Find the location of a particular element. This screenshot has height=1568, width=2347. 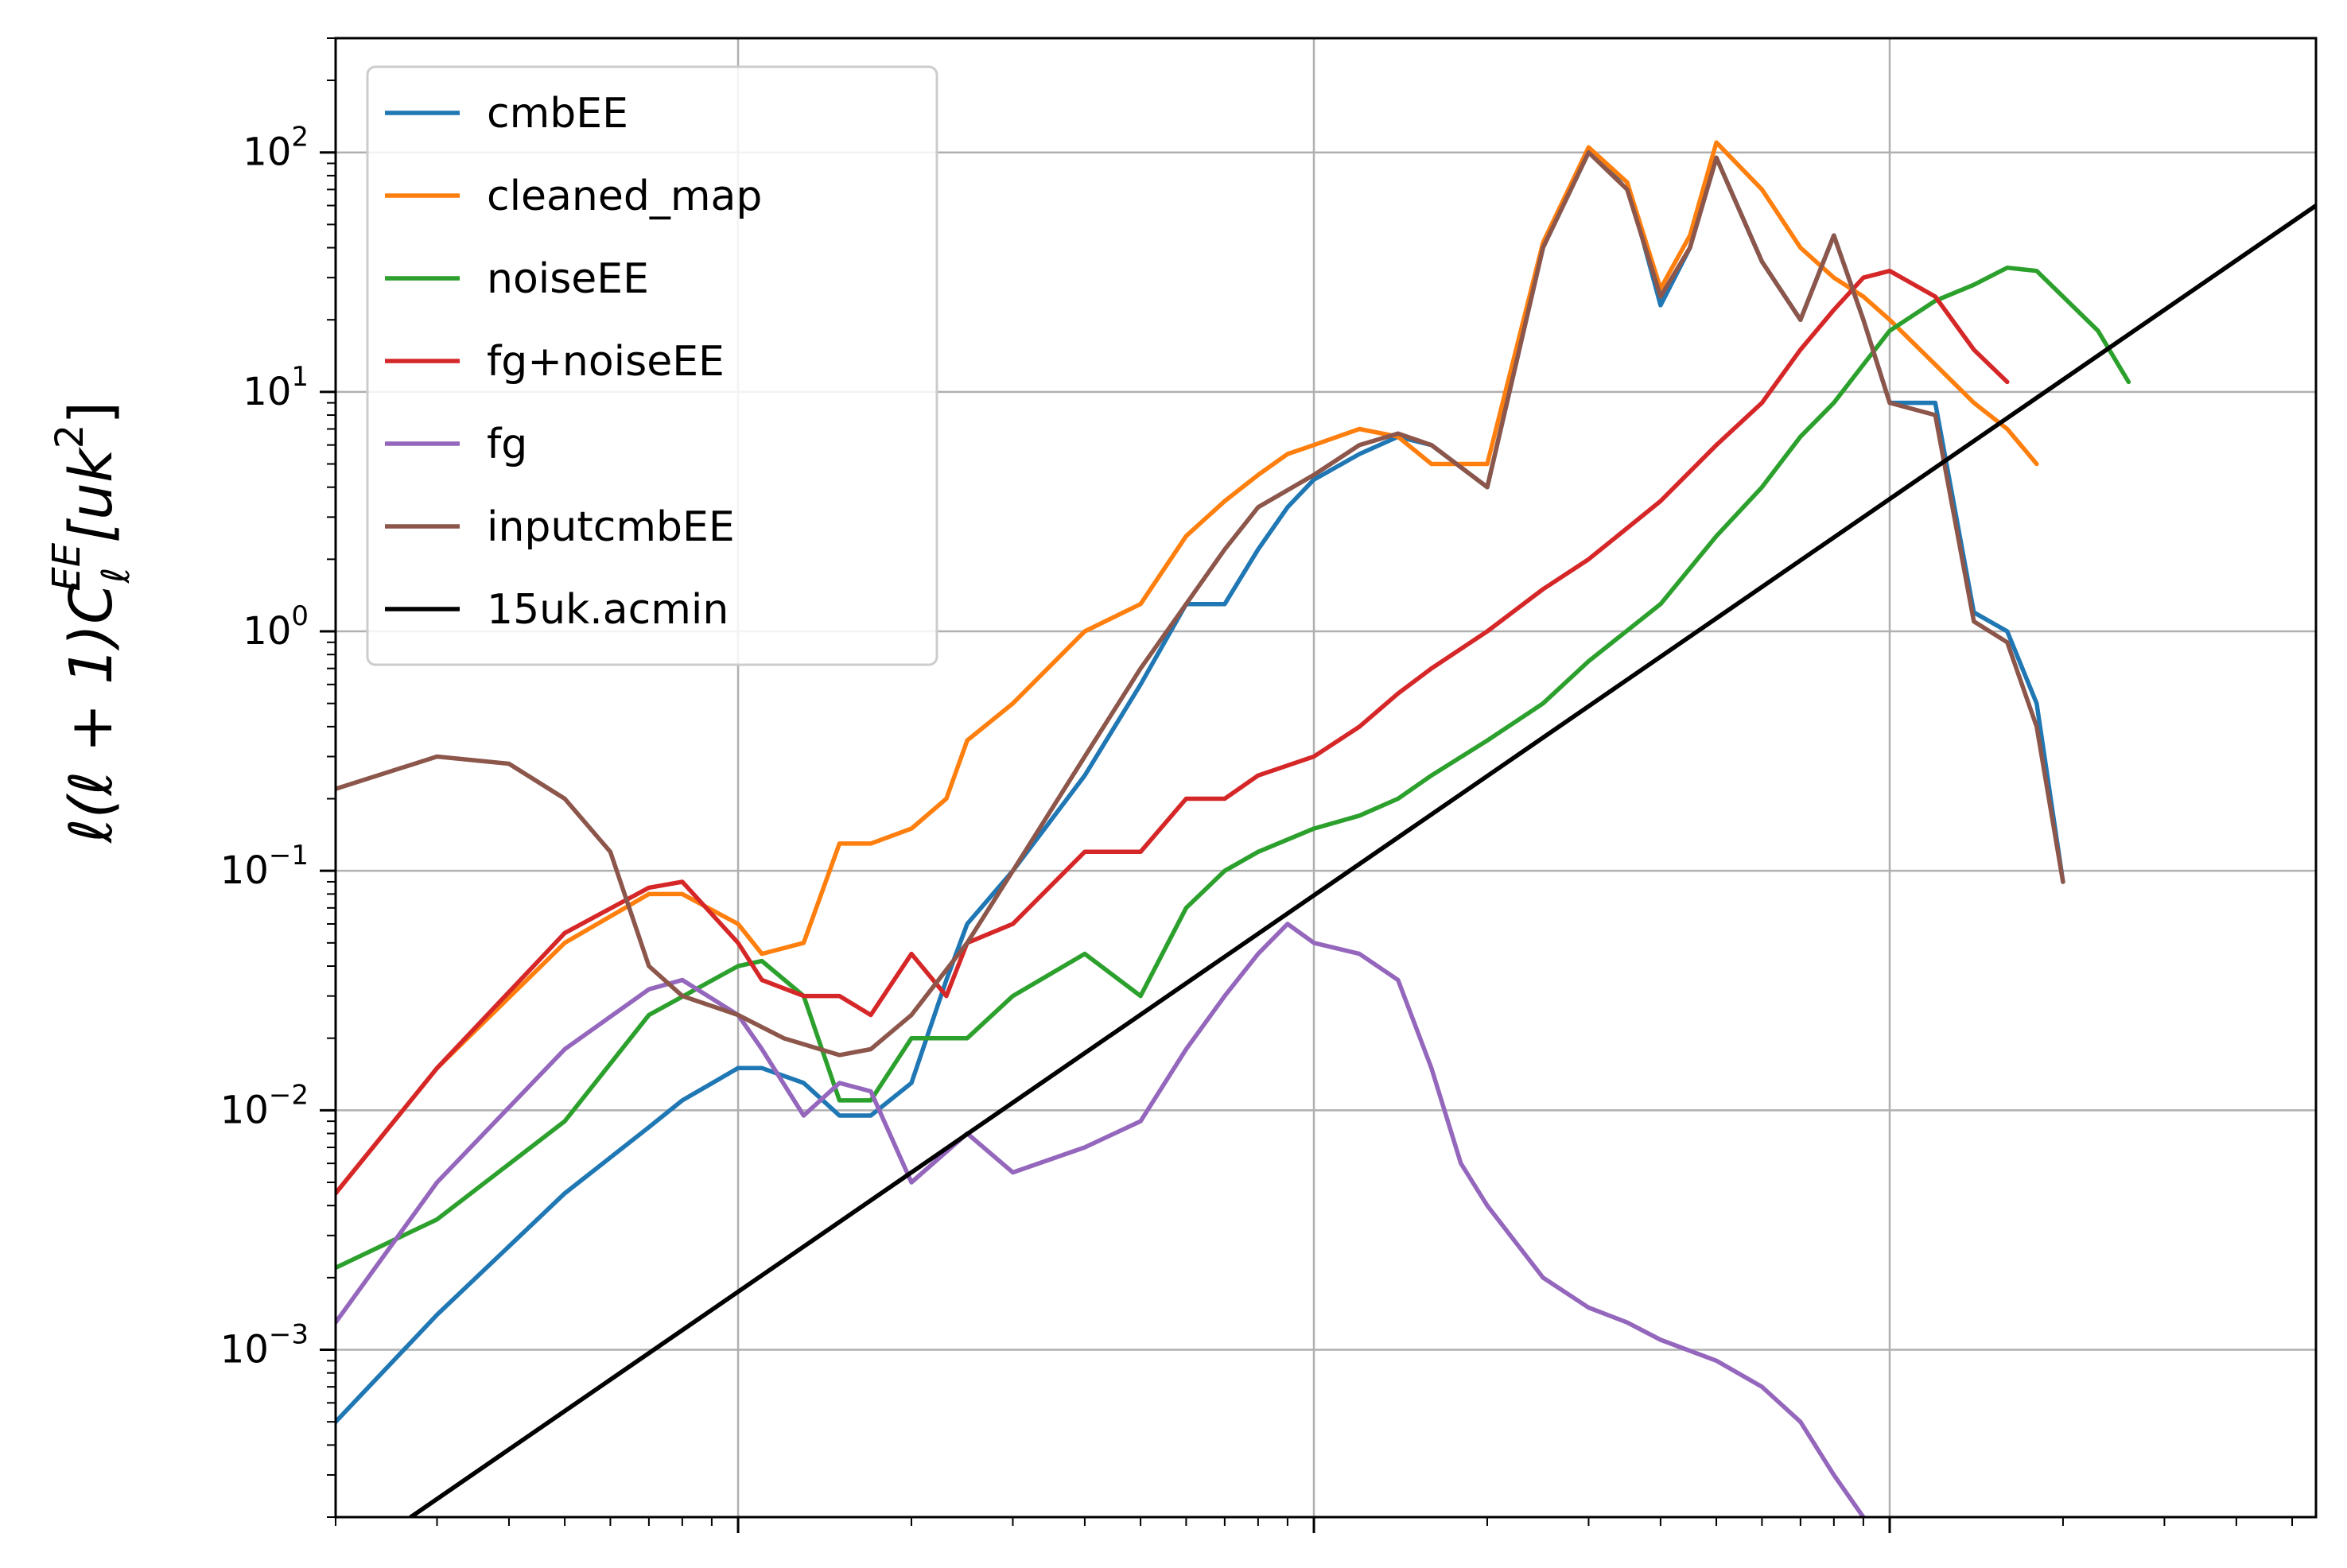

y-tick-label: 10⁻¹ is located at coordinates (264, 866).